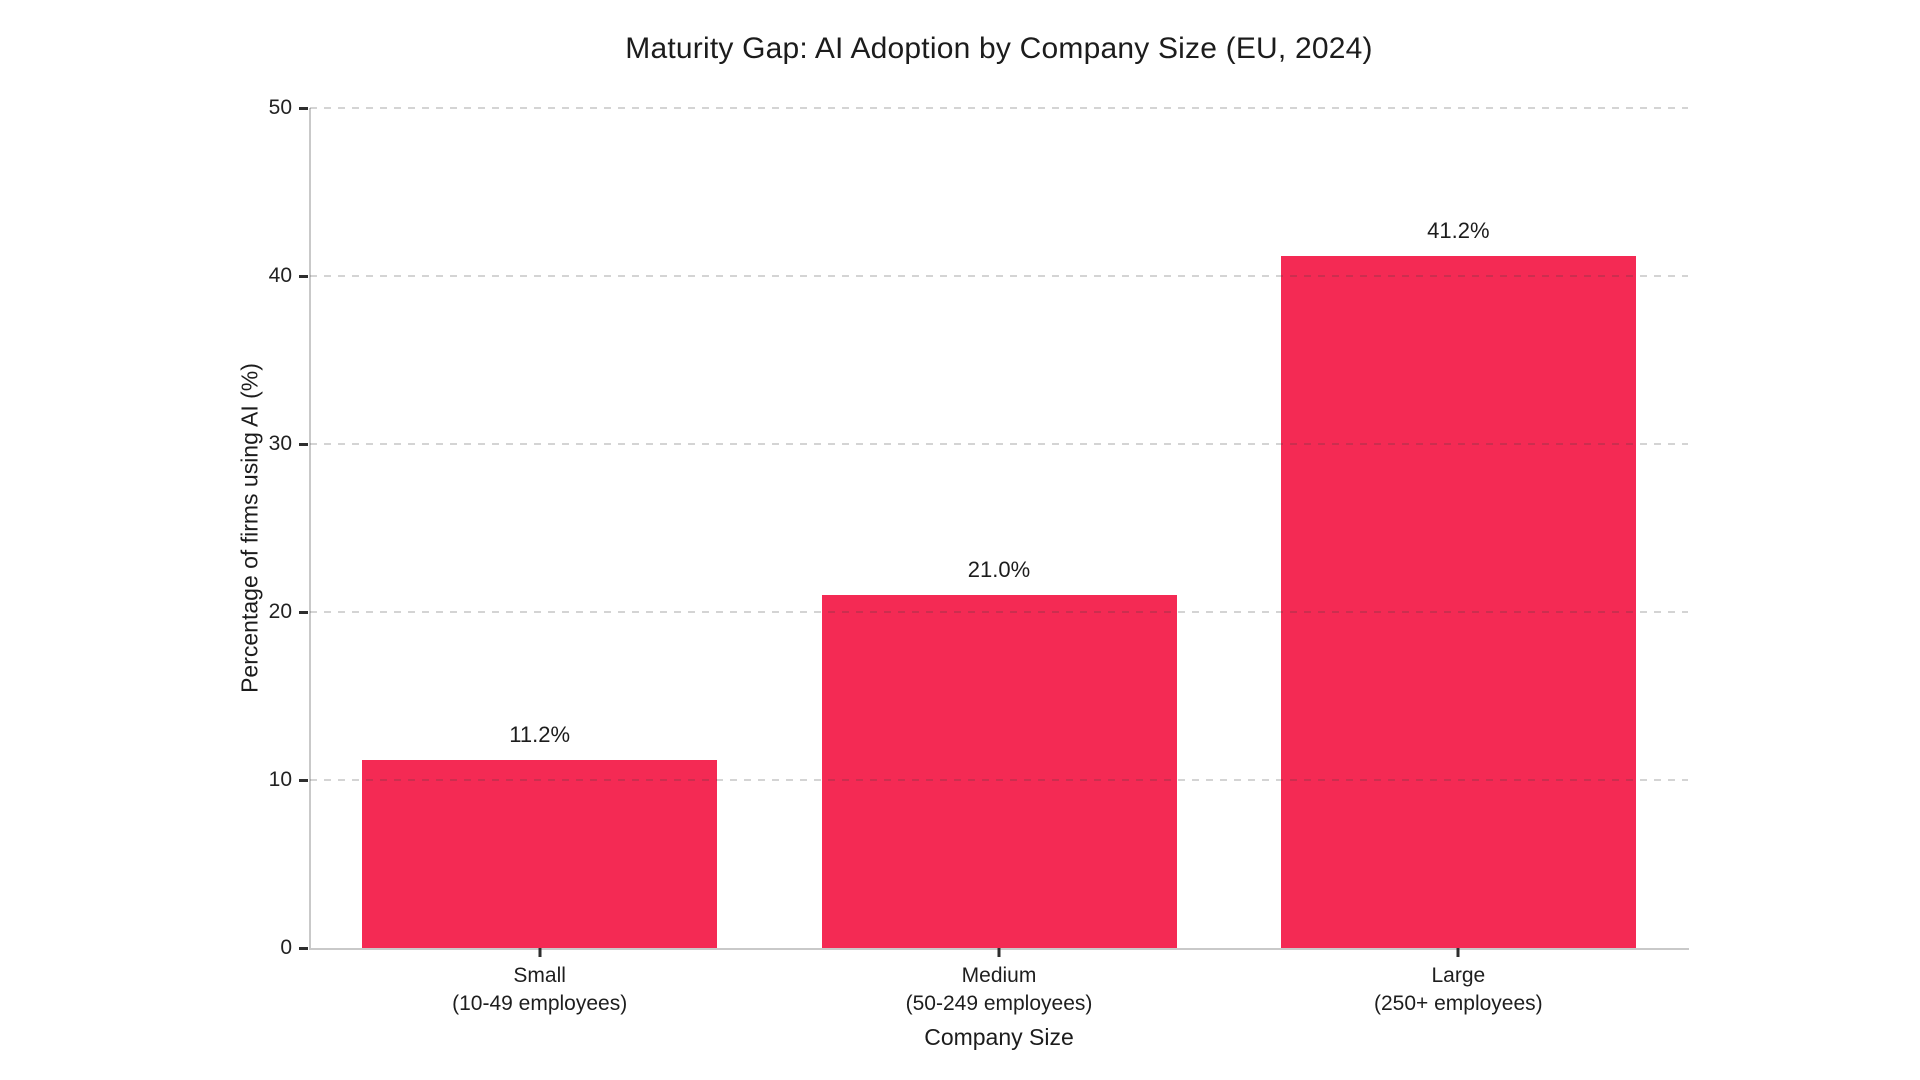 Image resolution: width=1920 pixels, height=1080 pixels. Describe the element at coordinates (1458, 975) in the screenshot. I see `x-tick-label-line: Large` at that location.